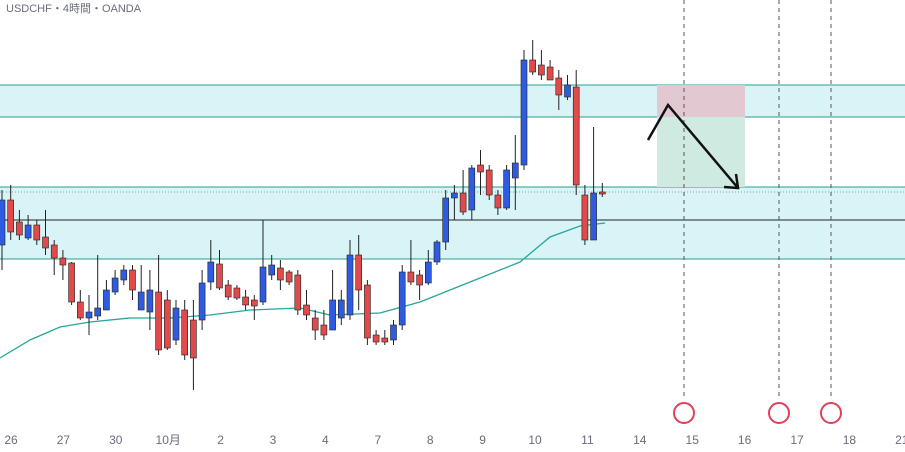 The image size is (905, 452). Describe the element at coordinates (74, 8) in the screenshot. I see `chart-title: USDCHF・4時間・OANDA` at that location.